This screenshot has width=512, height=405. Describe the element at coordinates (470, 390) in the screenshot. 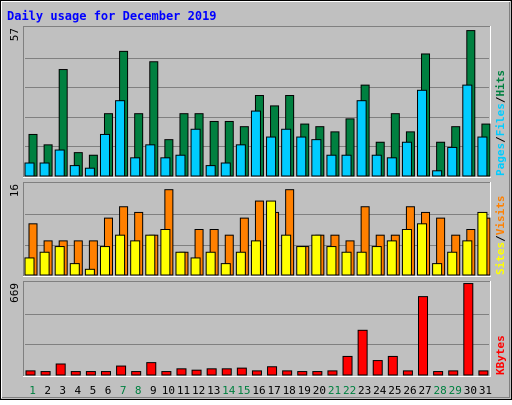

I see `day-label: 30` at that location.